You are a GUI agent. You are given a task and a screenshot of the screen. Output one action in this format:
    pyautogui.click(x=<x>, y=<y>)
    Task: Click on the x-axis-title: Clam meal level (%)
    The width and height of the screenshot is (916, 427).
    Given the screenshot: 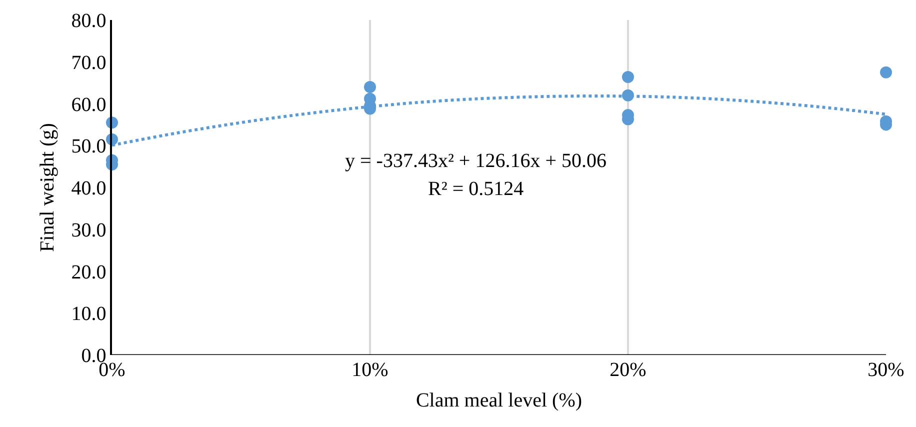 What is the action you would take?
    pyautogui.click(x=499, y=401)
    